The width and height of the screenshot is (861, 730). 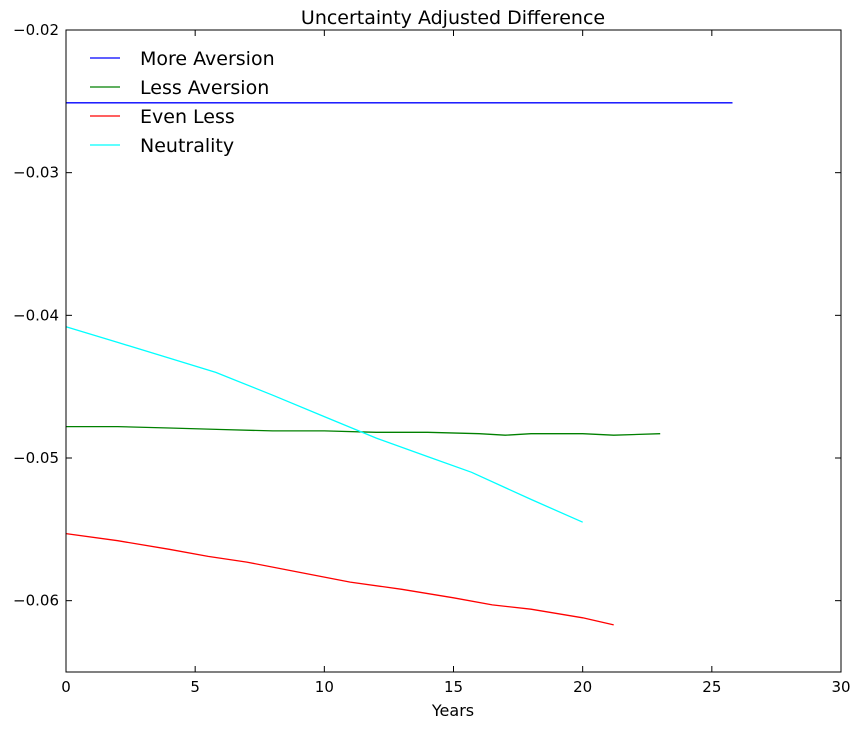 What do you see at coordinates (187, 146) in the screenshot?
I see `legend-label-3: Neutrality` at bounding box center [187, 146].